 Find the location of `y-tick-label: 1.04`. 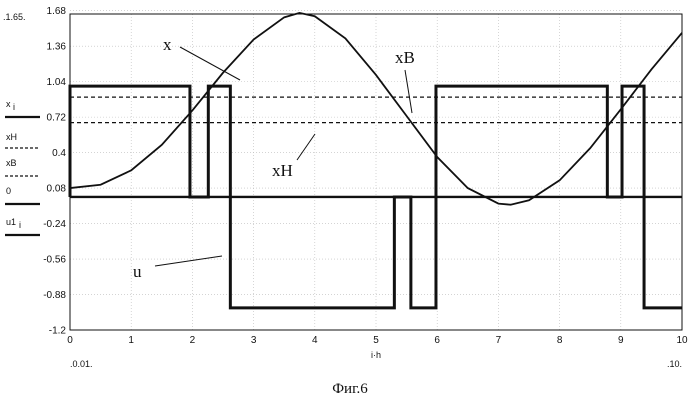

y-tick-label: 1.04 is located at coordinates (57, 82).